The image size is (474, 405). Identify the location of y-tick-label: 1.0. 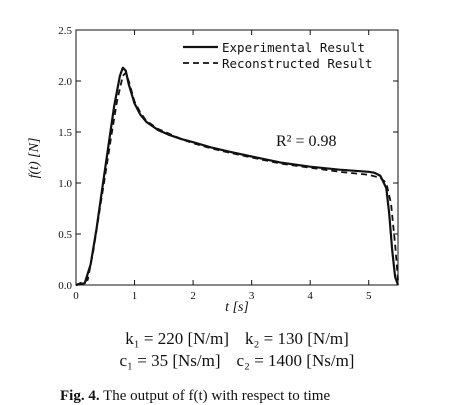
(65, 184).